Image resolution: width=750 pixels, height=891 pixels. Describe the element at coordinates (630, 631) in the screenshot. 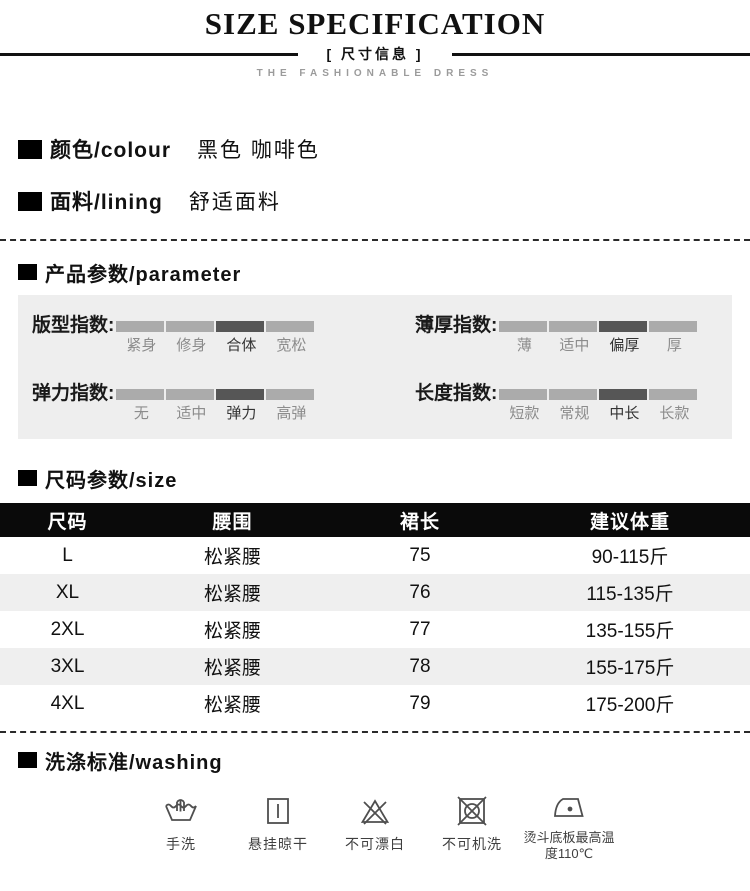

I see `cell-weight: 135-155斤` at that location.